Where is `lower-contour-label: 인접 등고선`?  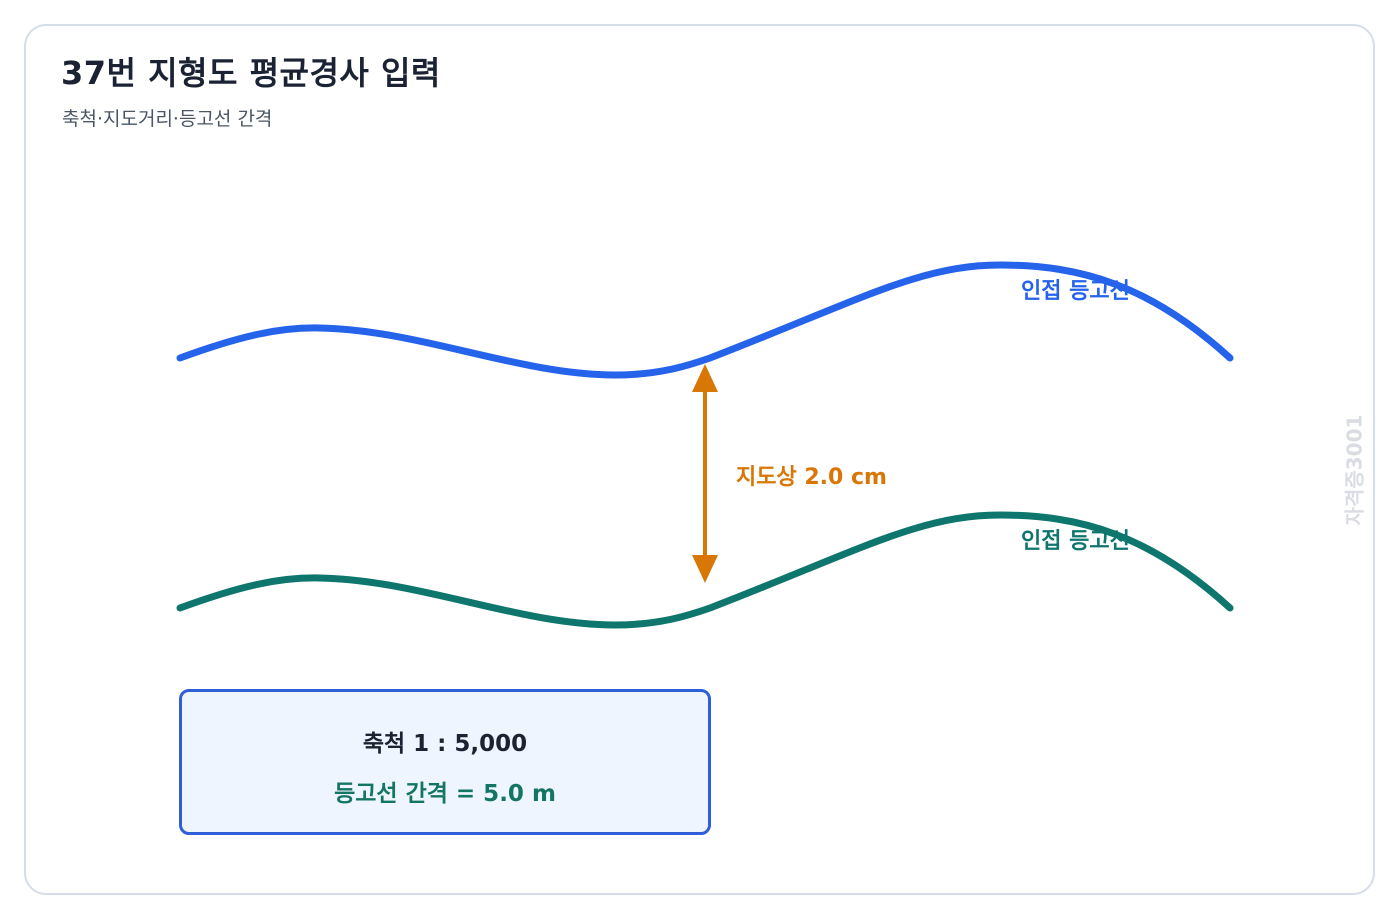
lower-contour-label: 인접 등고선 is located at coordinates (1075, 541).